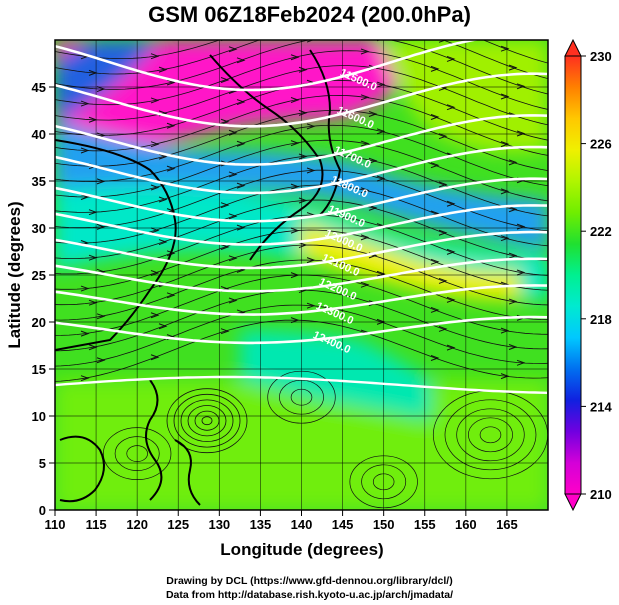  What do you see at coordinates (281, 521) in the screenshot?
I see `x-axis-ticks: 110 115 120 125 130 135 140 145 150 155 160 165` at bounding box center [281, 521].